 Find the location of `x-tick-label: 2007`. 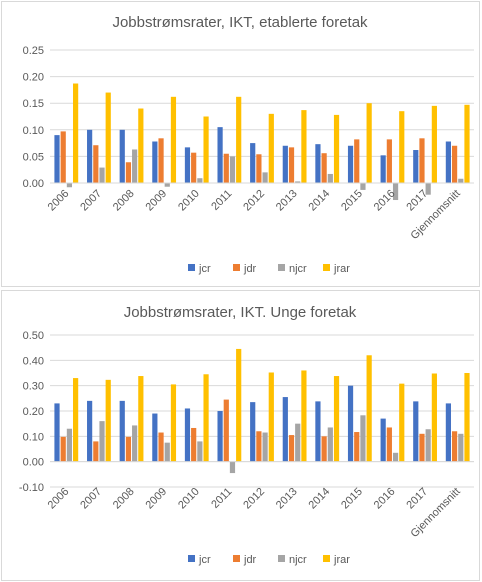

x-tick-label: 2007 is located at coordinates (91, 499).